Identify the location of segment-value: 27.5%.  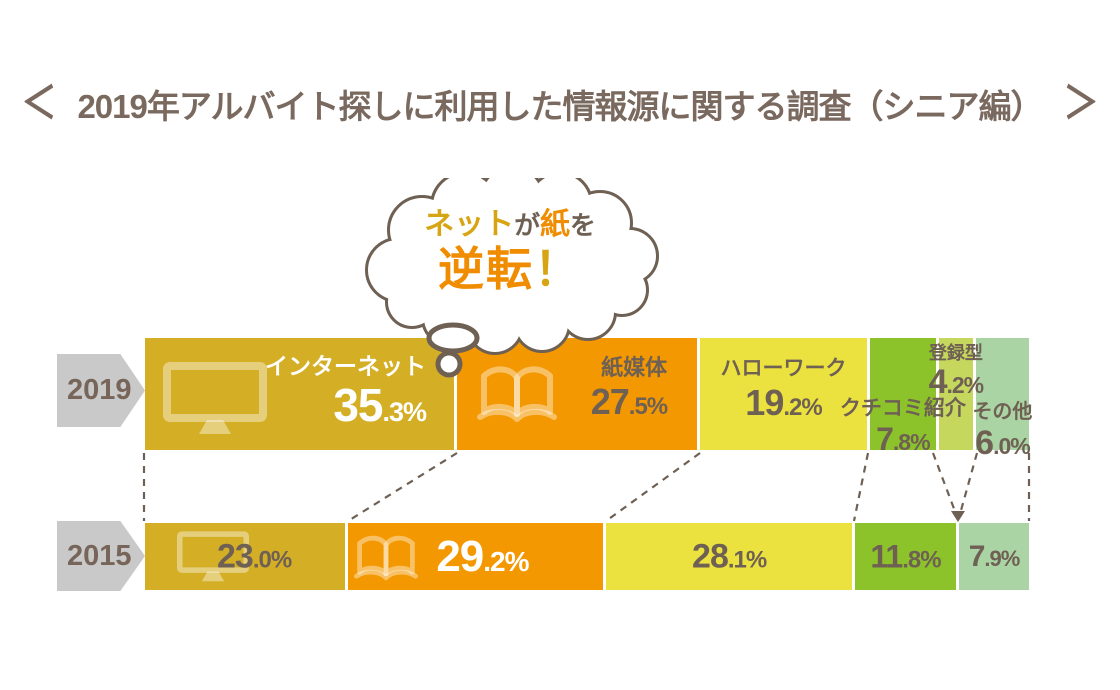
(629, 401).